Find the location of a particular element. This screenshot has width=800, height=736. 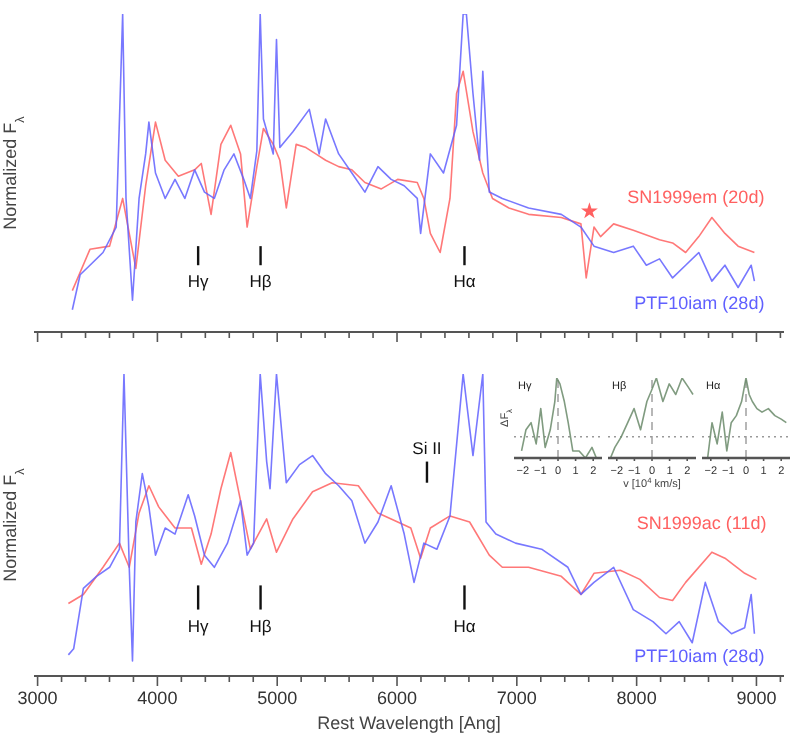

series-label: SN1999em (20d) is located at coordinates (696, 196).